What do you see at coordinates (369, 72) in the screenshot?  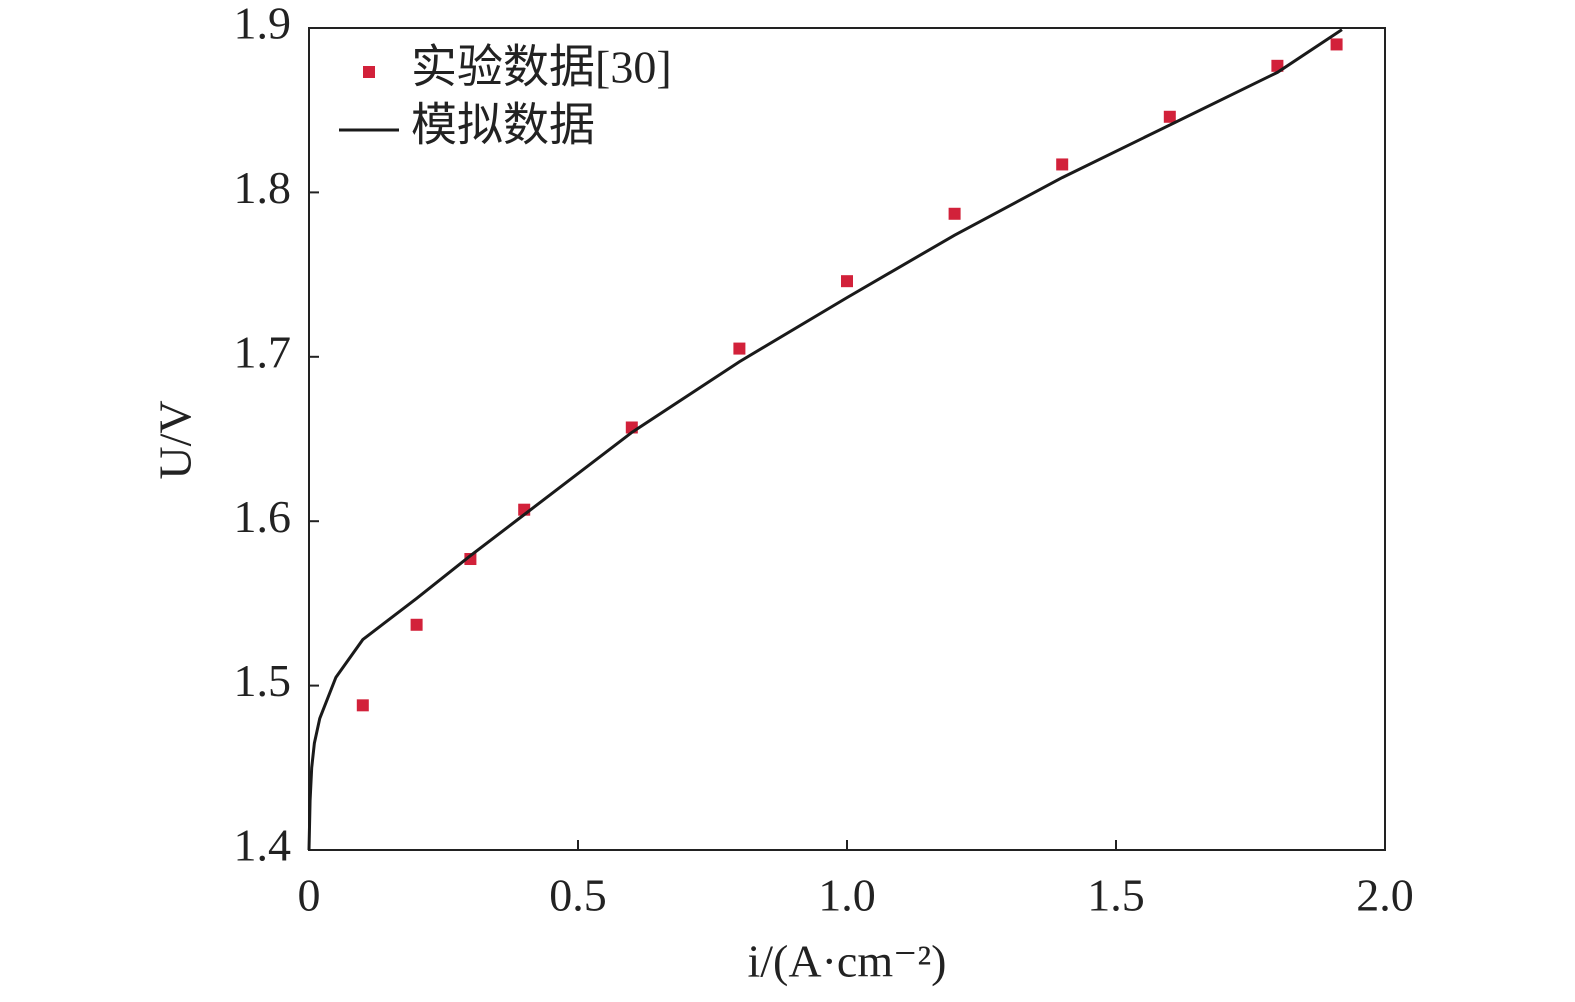 I see `legend-marker` at bounding box center [369, 72].